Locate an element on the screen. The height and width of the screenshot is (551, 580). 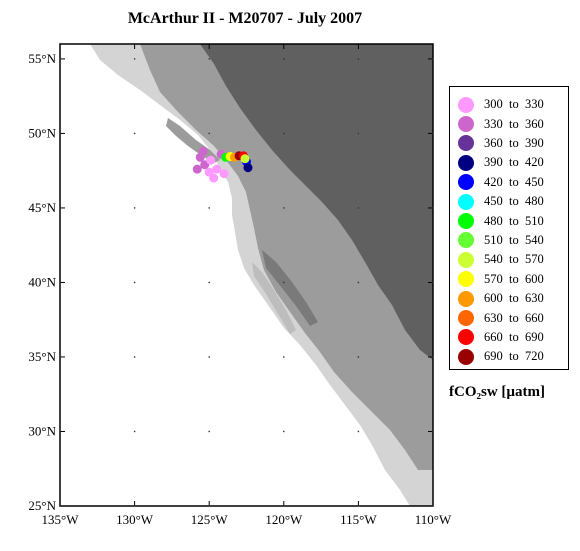
lon-tick-label: 135°W is located at coordinates (61, 519).